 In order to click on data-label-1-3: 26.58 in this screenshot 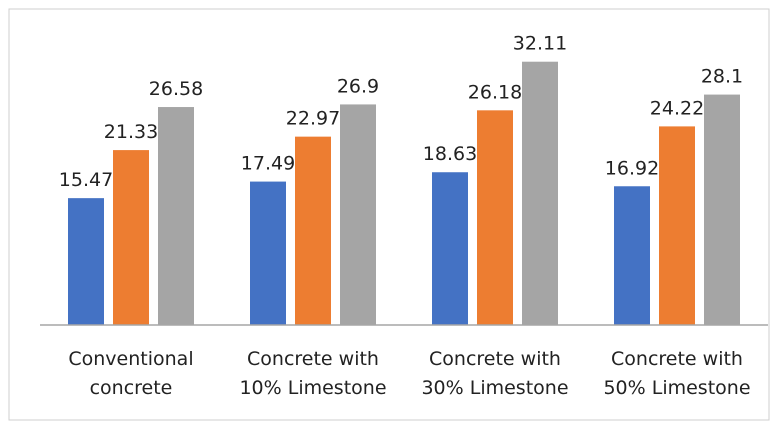, I will do `click(176, 89)`.